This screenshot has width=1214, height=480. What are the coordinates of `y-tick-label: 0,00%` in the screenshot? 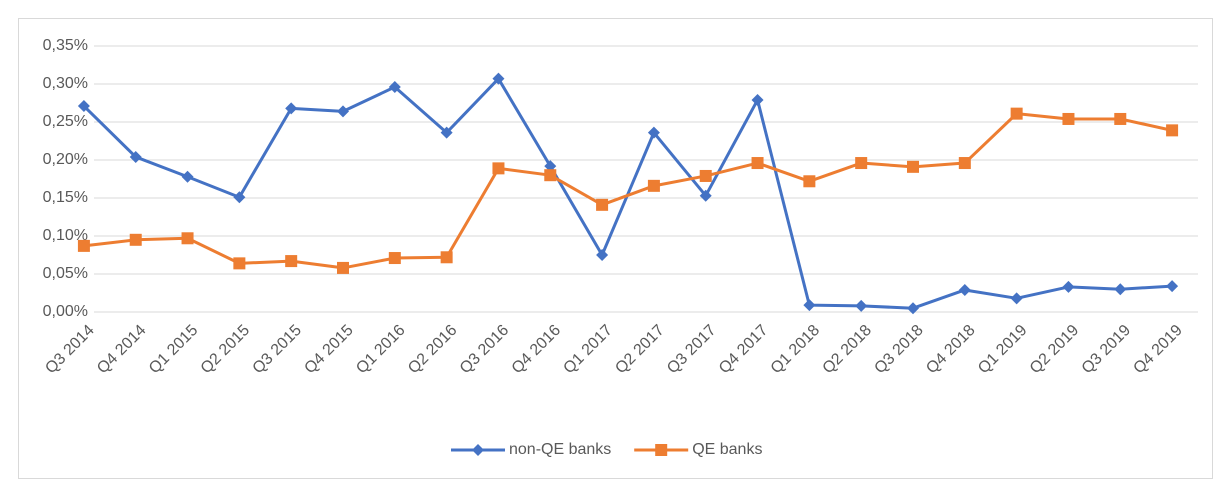 It's located at (65, 311).